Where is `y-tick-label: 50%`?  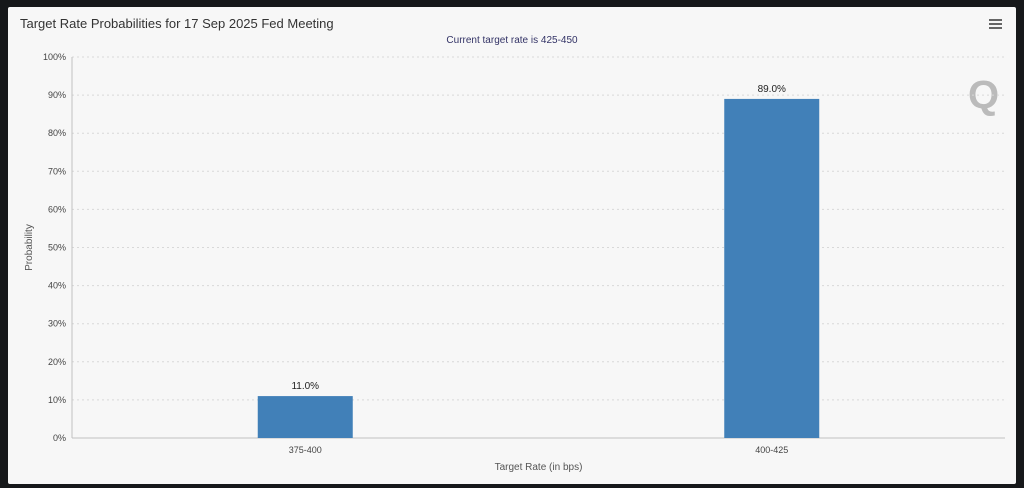
y-tick-label: 50% is located at coordinates (57, 248).